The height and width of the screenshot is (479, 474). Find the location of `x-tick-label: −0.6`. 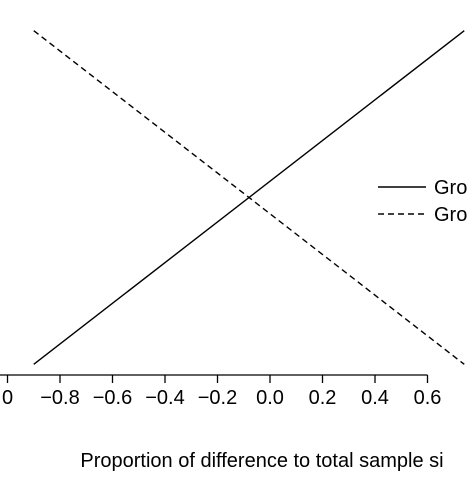

x-tick-label: −0.6 is located at coordinates (112, 398).